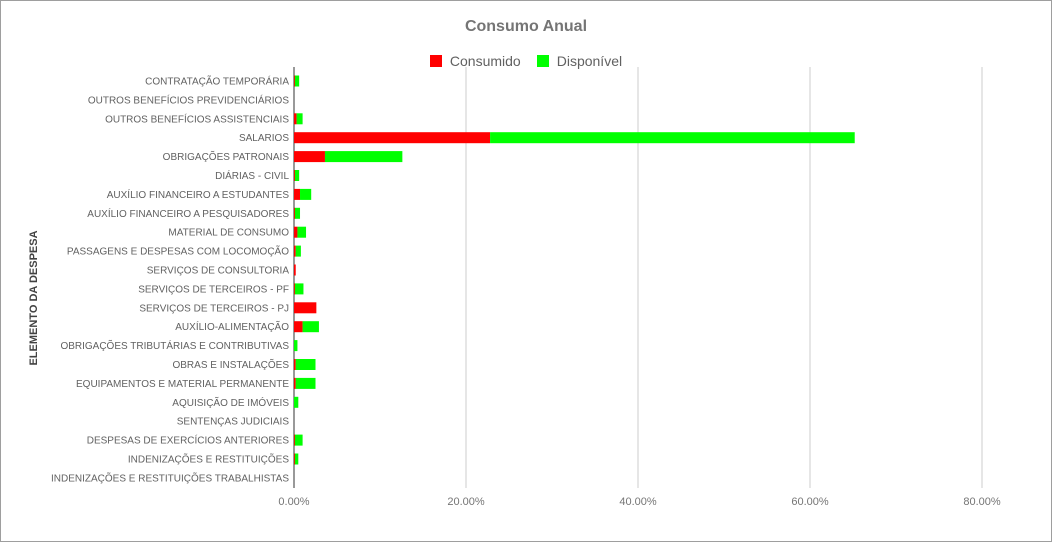 The image size is (1052, 542). I want to click on category-label: SERVIÇOS DE TERCEIROS - PF, so click(213, 289).